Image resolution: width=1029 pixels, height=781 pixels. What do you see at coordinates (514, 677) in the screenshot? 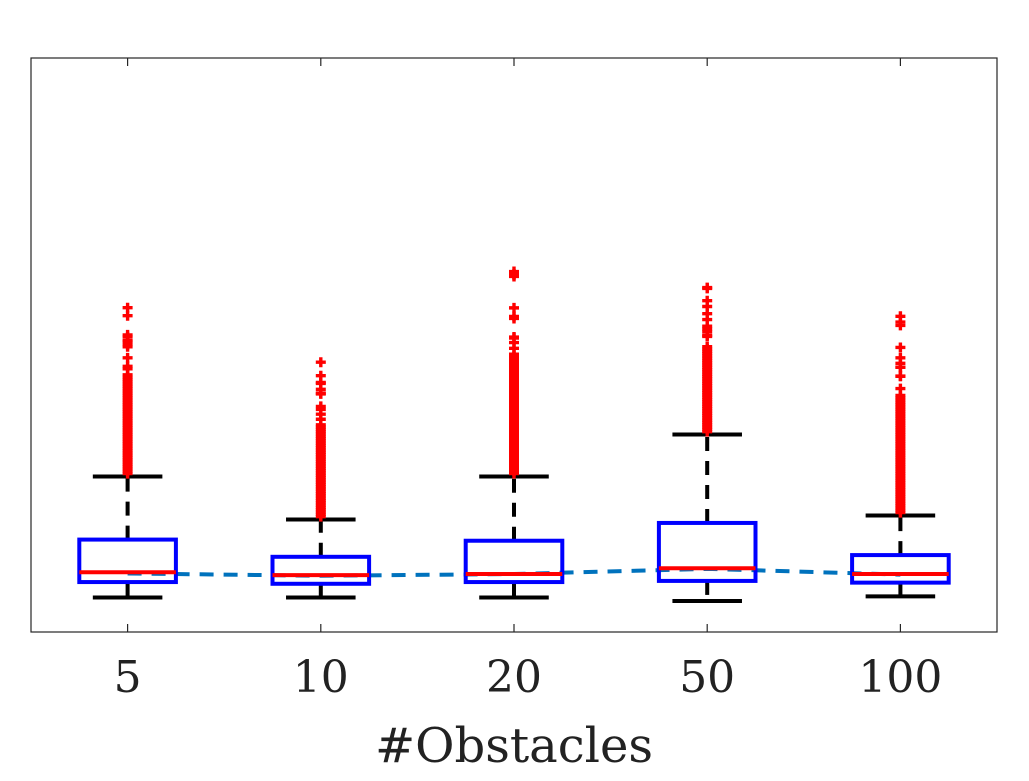
I see `x-tick-label: 20` at bounding box center [514, 677].